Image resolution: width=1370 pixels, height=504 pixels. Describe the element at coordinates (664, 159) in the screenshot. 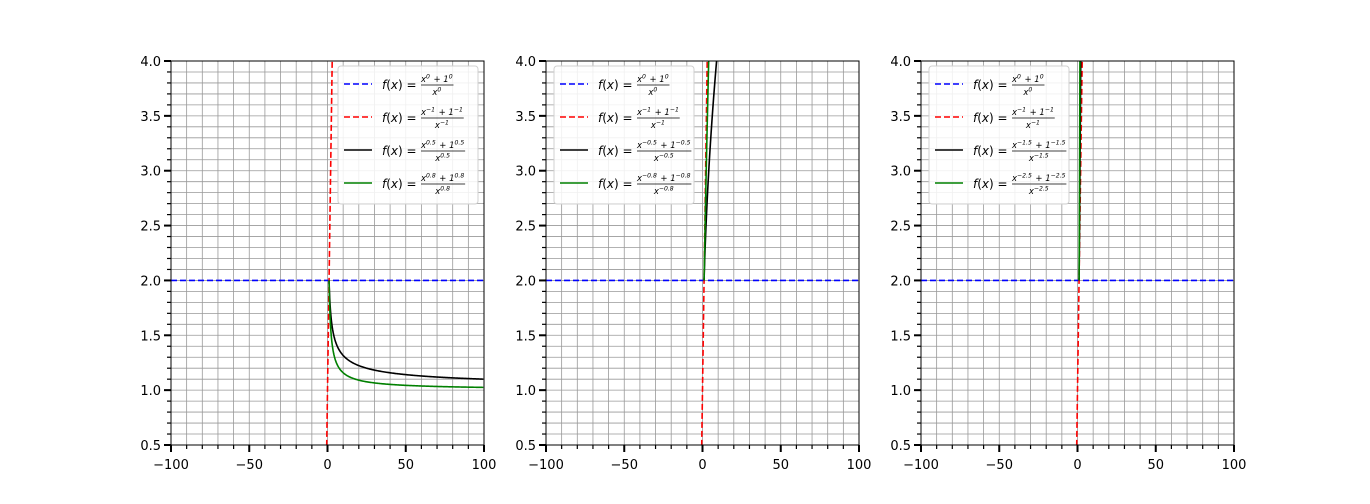

I see `legend-denominator-3: x−0.5` at that location.